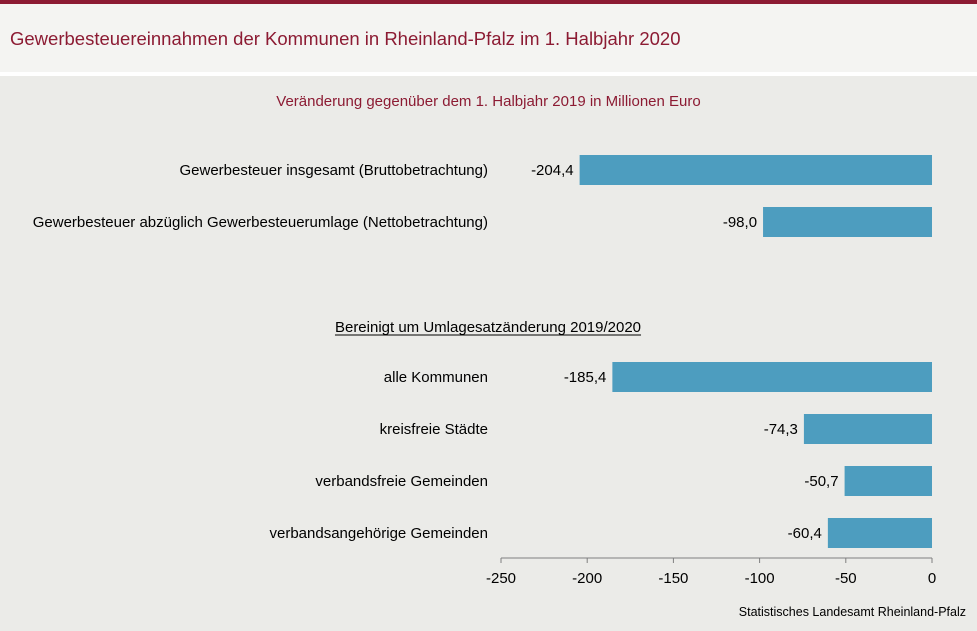 This screenshot has width=977, height=631. What do you see at coordinates (585, 377) in the screenshot?
I see `data-label: -185,4` at bounding box center [585, 377].